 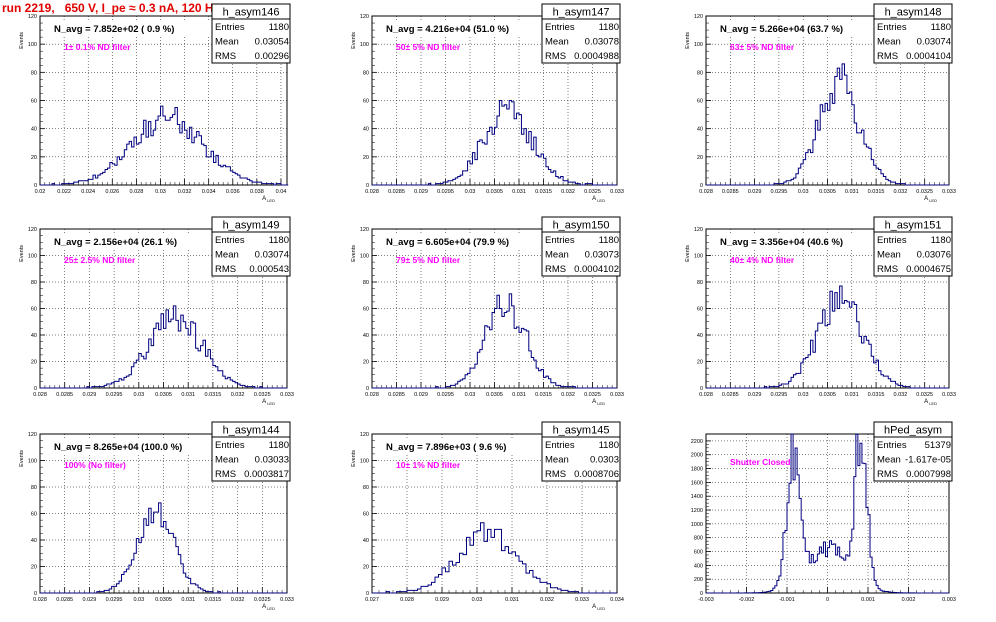 I want to click on stats-value-mean: 0.03054, so click(x=272, y=42).